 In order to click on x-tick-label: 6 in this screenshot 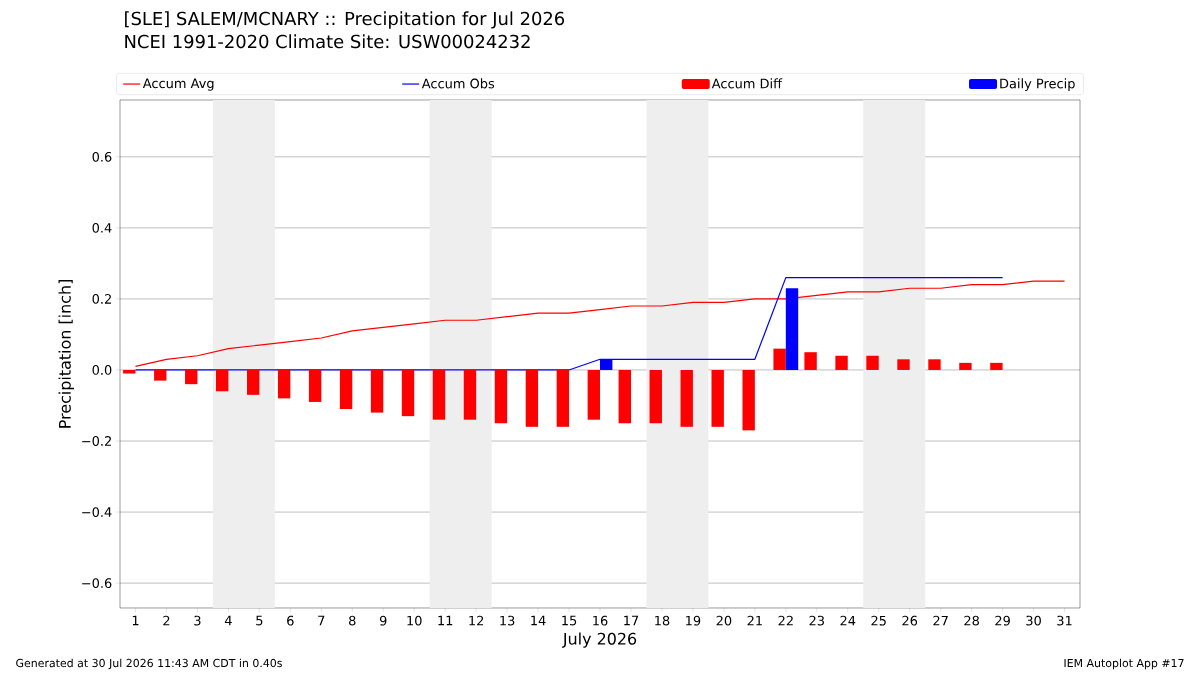, I will do `click(290, 620)`.